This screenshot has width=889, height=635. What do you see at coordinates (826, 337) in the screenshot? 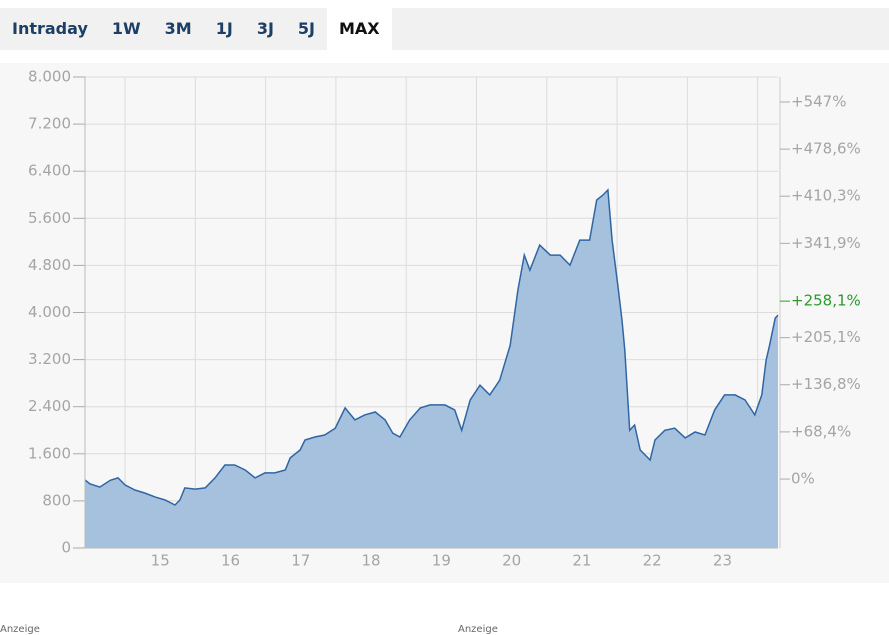
I see `y2-tick-label: +205,1%` at bounding box center [826, 337].